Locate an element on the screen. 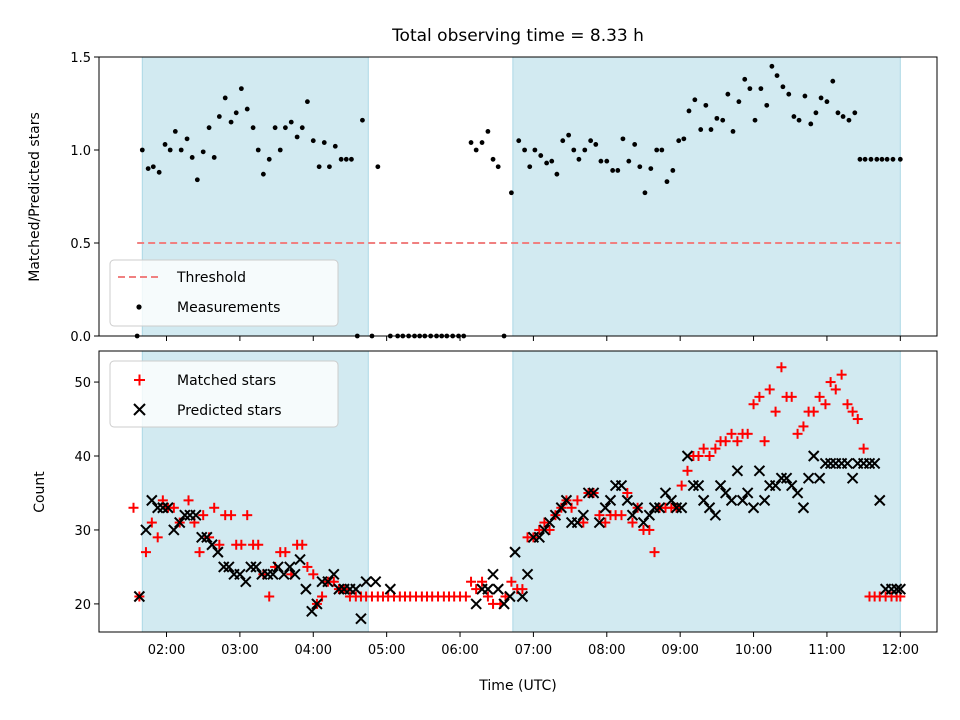 The height and width of the screenshot is (720, 960). bottom-x-tick-label: 11:00 is located at coordinates (826, 650).